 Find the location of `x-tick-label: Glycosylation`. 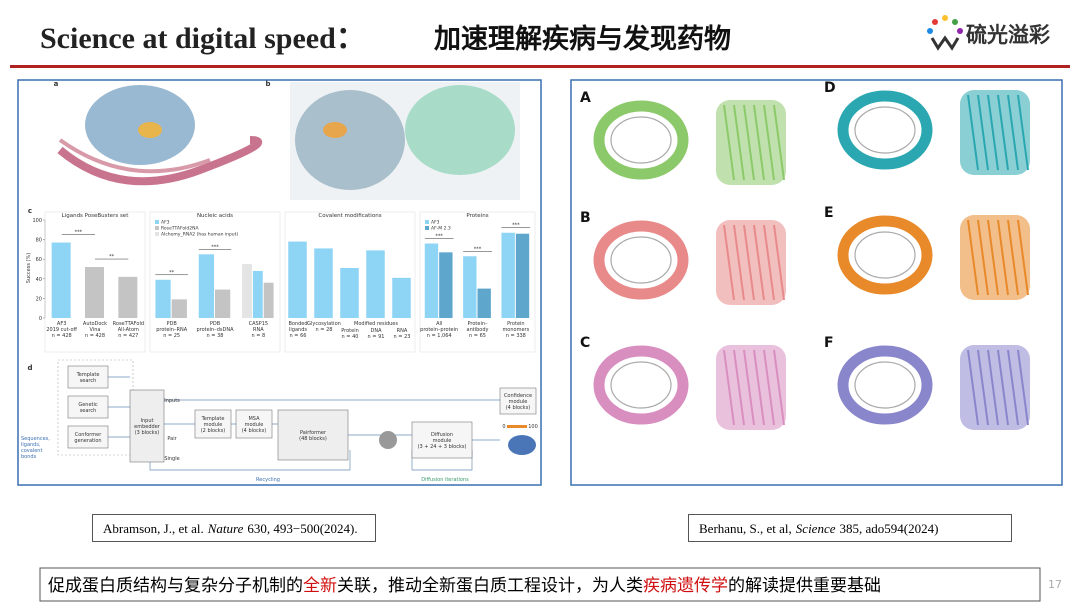

x-tick-label: Glycosylation is located at coordinates (324, 324).